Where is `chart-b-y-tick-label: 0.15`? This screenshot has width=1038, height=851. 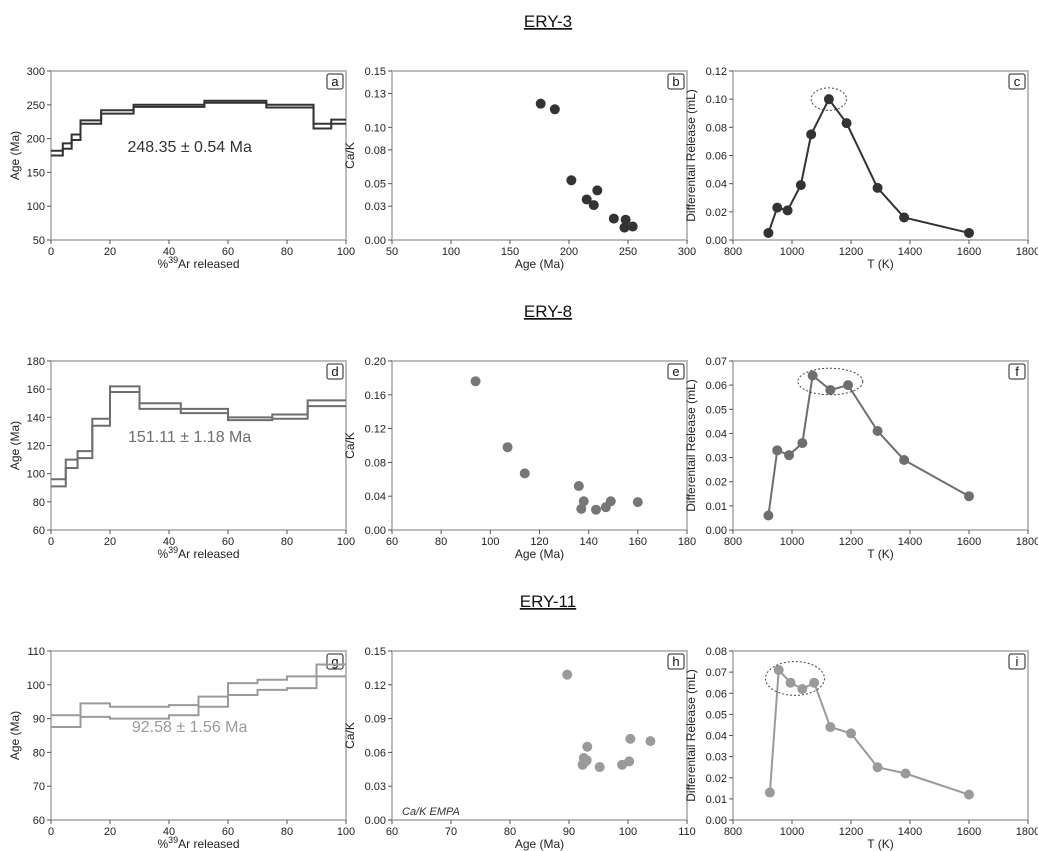 chart-b-y-tick-label: 0.15 is located at coordinates (375, 72).